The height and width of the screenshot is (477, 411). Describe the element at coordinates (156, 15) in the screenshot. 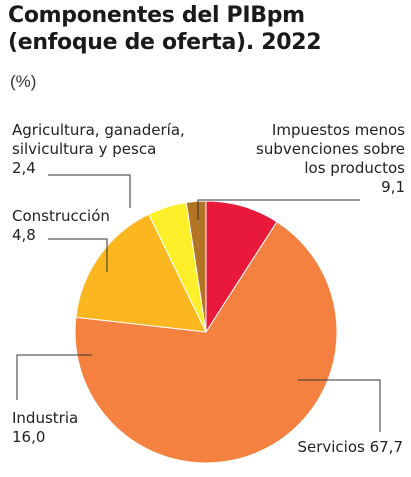

I see `chart-title-line-1: Componentes del PIBpm` at that location.